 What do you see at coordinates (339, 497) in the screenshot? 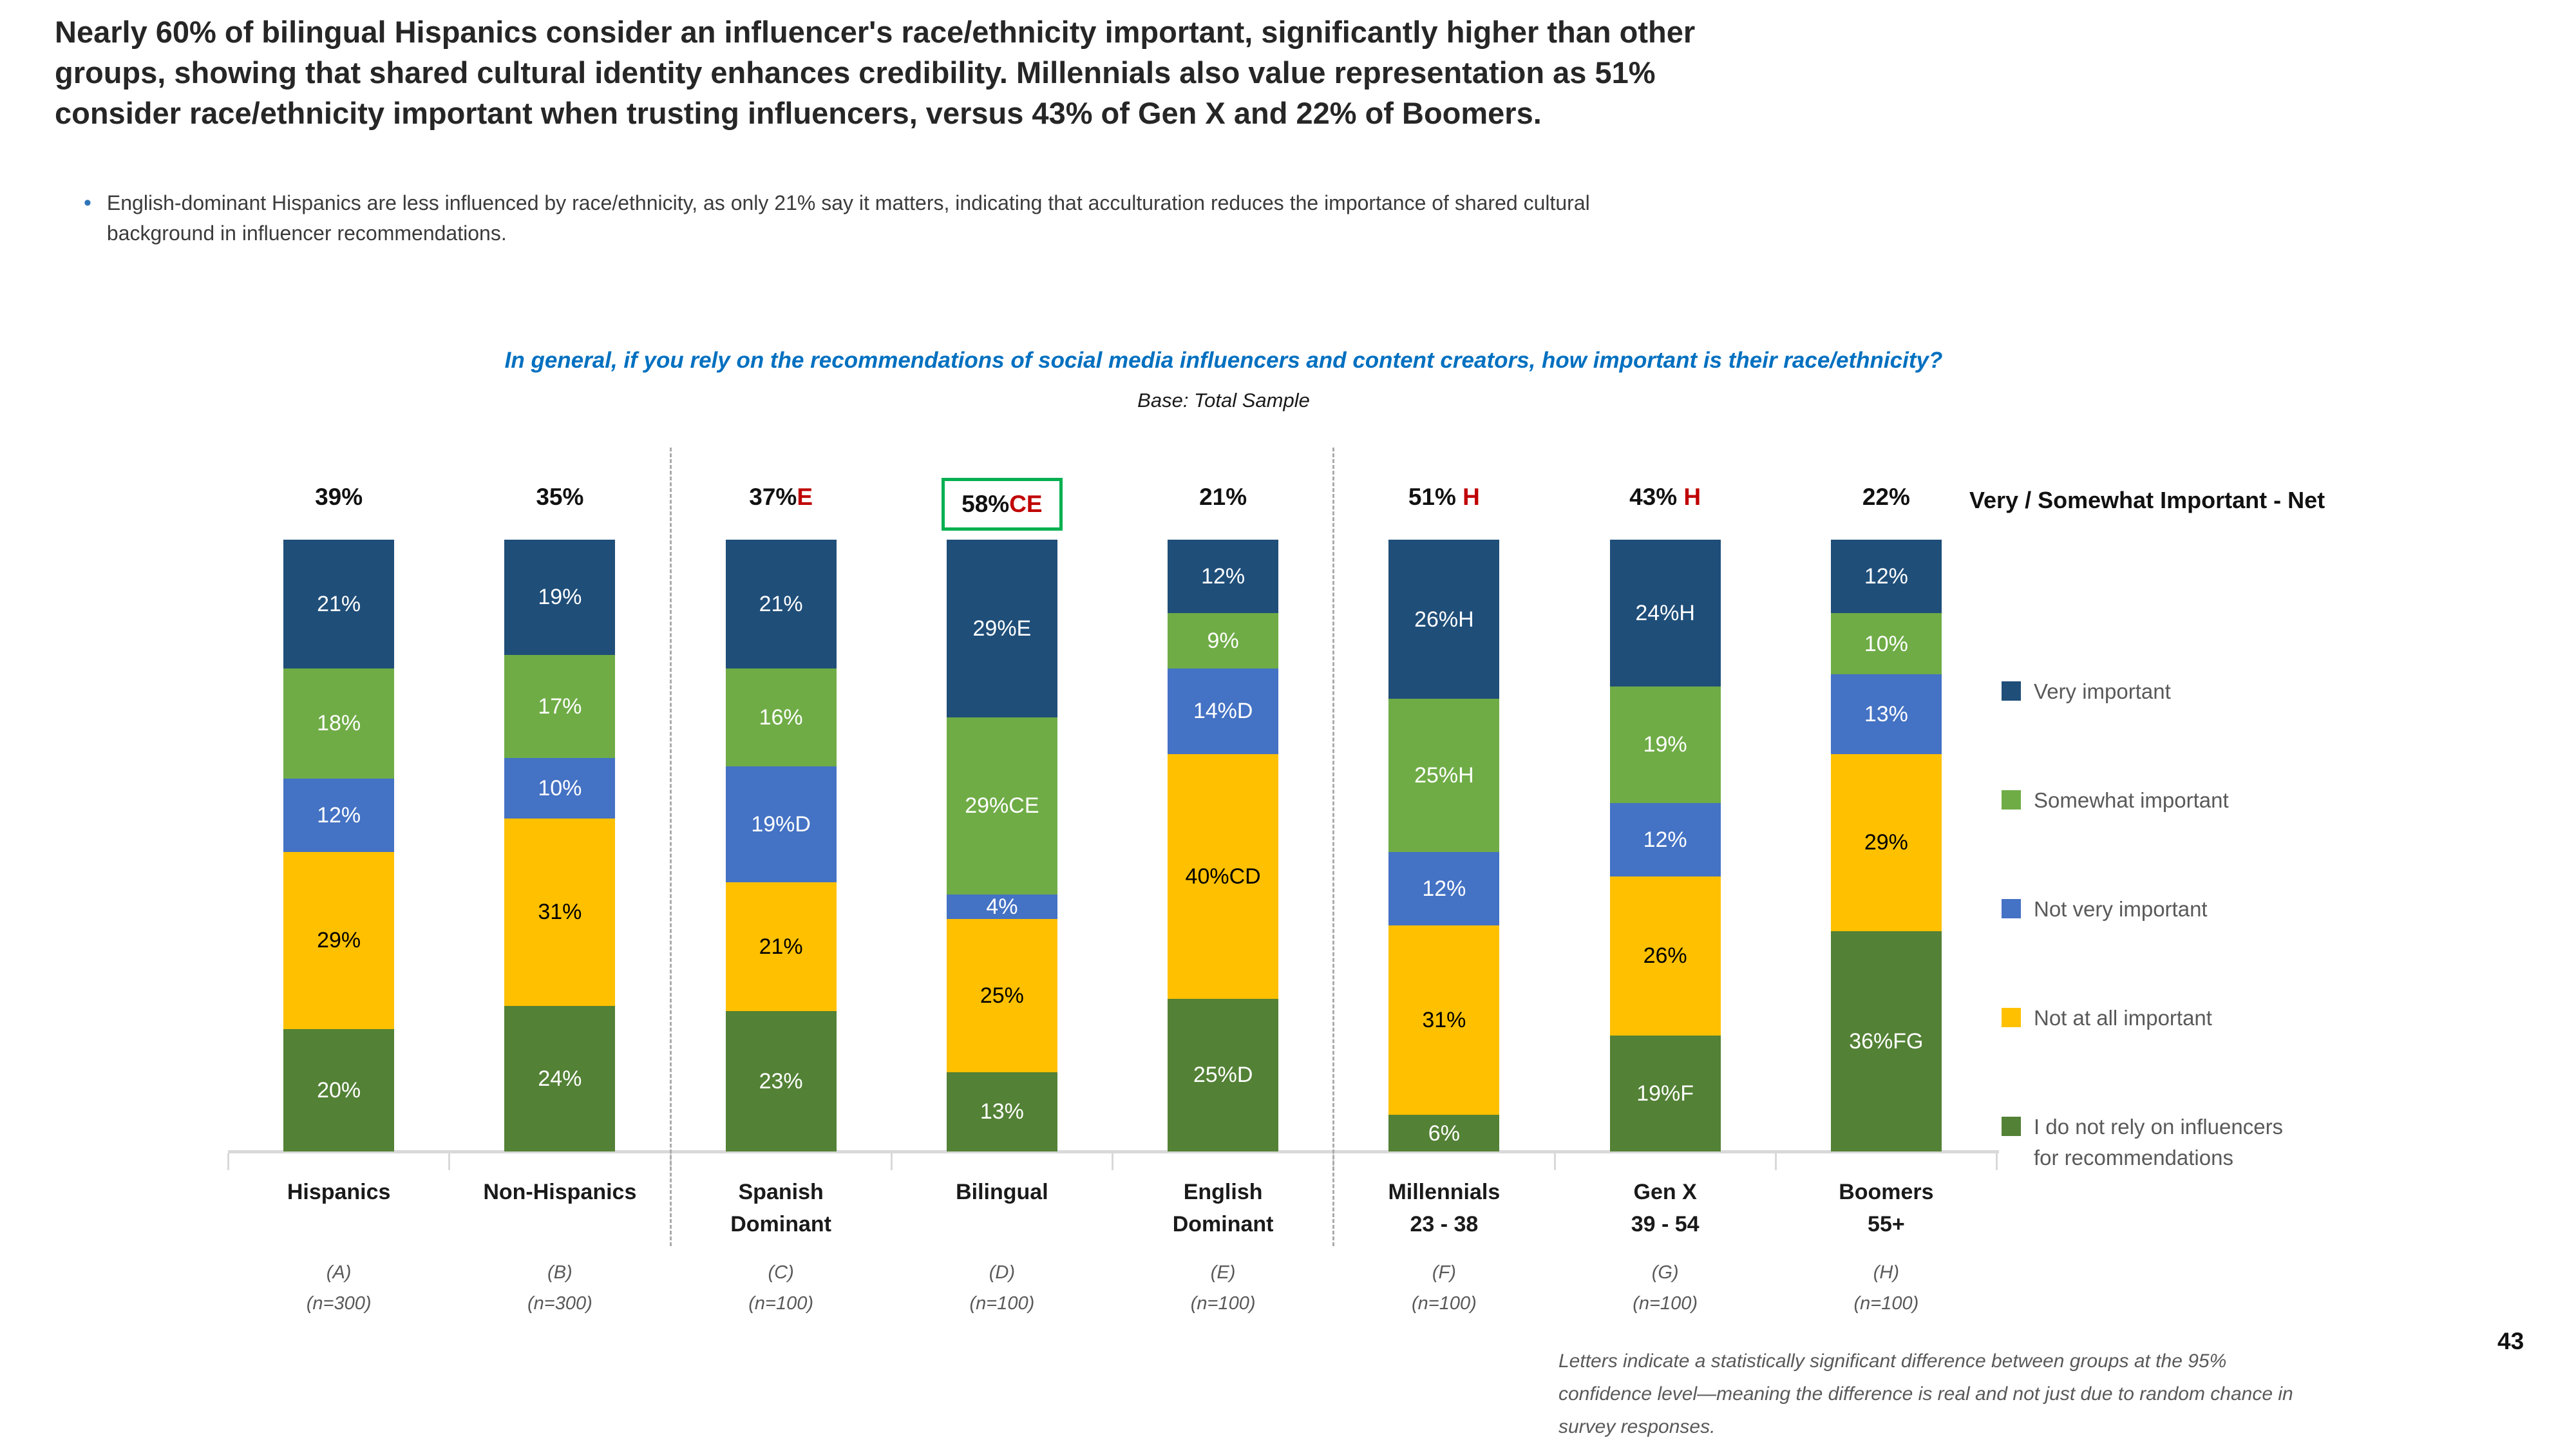
I see `net-value-text: 39%` at bounding box center [339, 497].